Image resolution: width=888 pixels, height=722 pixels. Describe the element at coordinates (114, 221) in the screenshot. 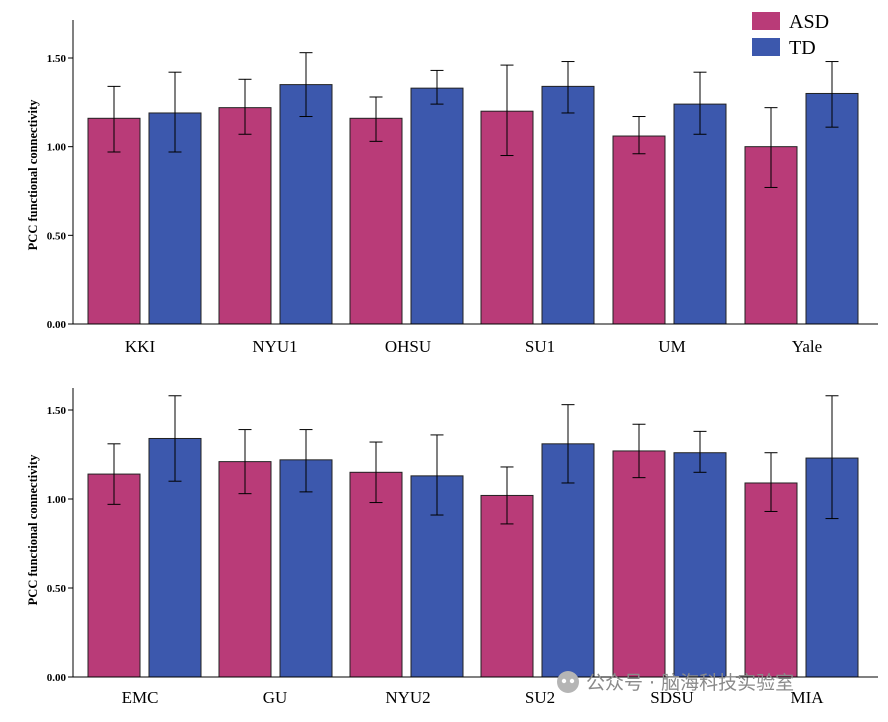

I see `bar-asd-kki` at that location.